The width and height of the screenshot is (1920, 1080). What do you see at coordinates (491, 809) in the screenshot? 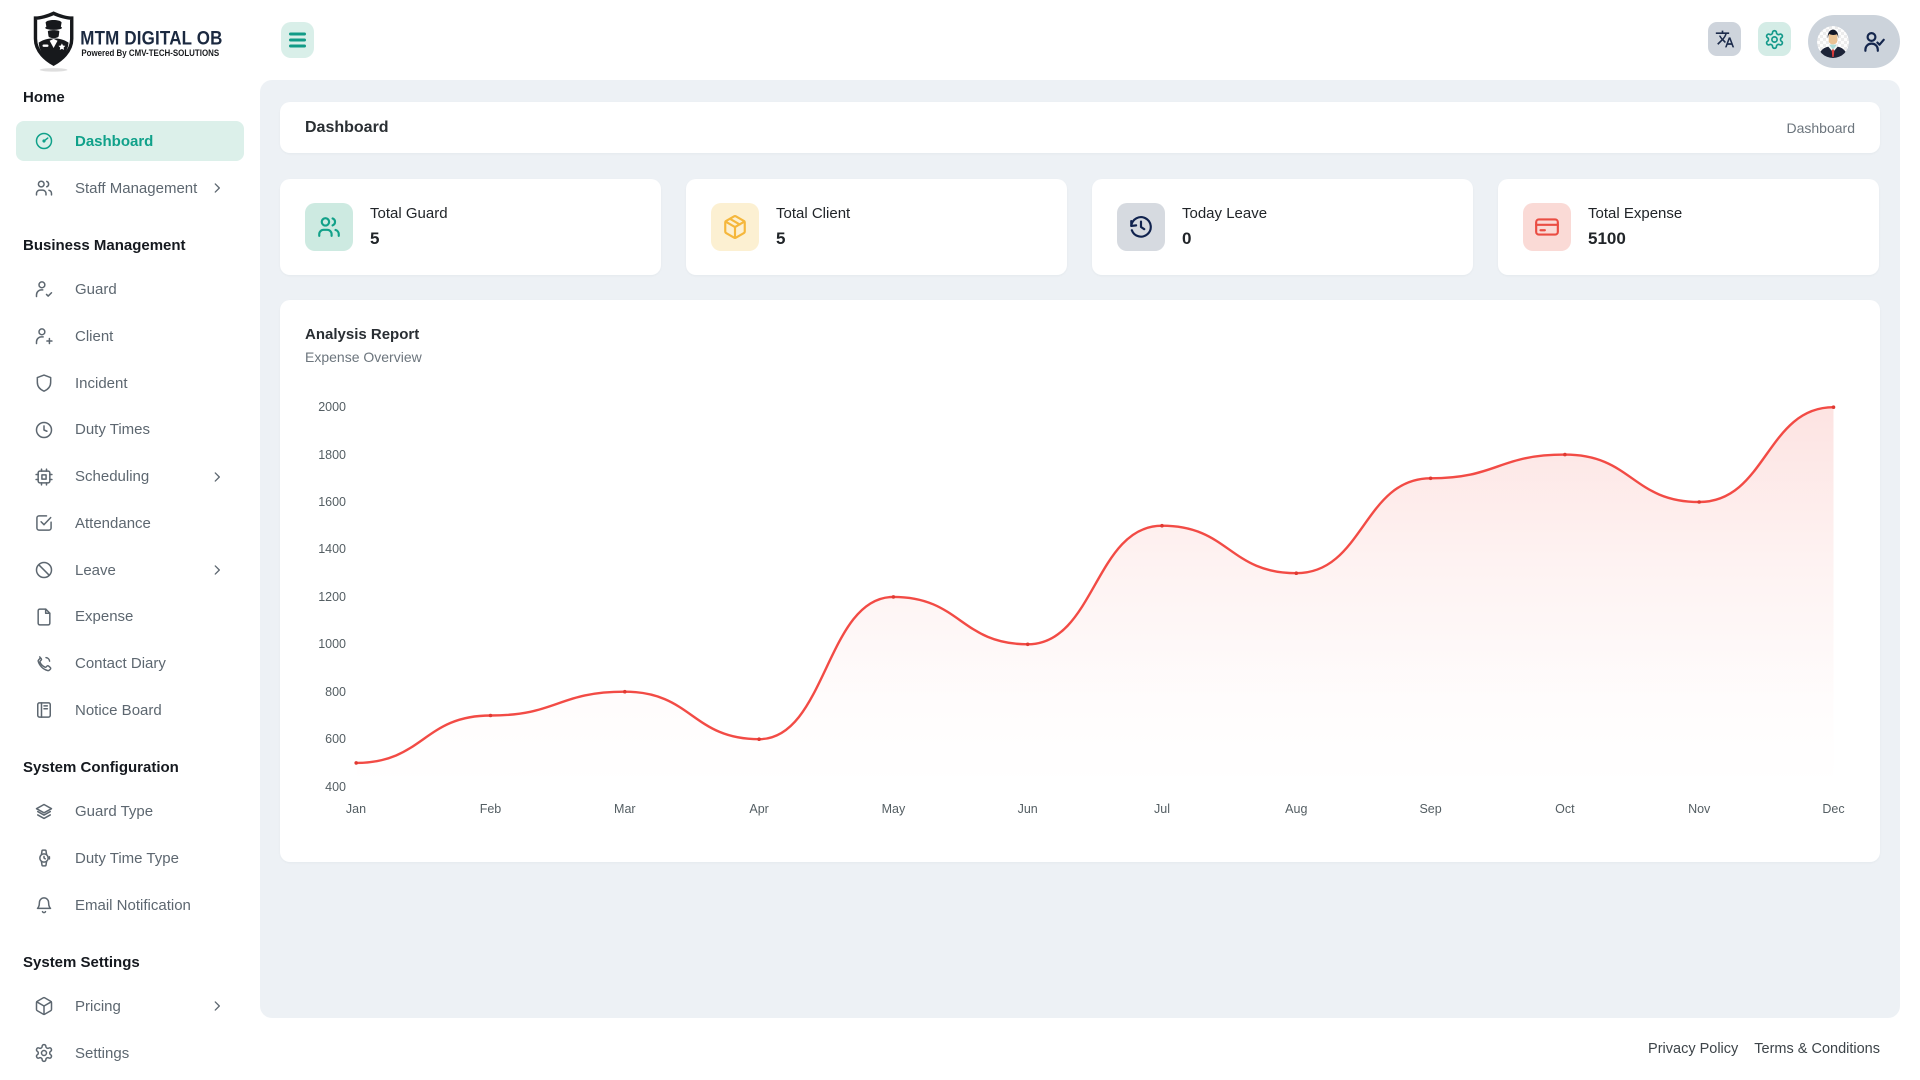
I see `svg-text: Feb` at bounding box center [491, 809].